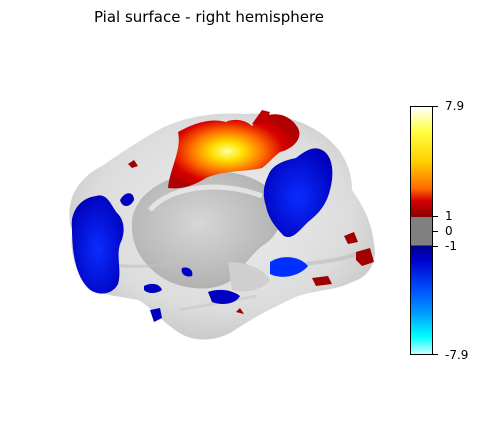 This screenshot has width=481, height=441. I want to click on figure-title: Pial surface - right hemisphere, so click(209, 17).